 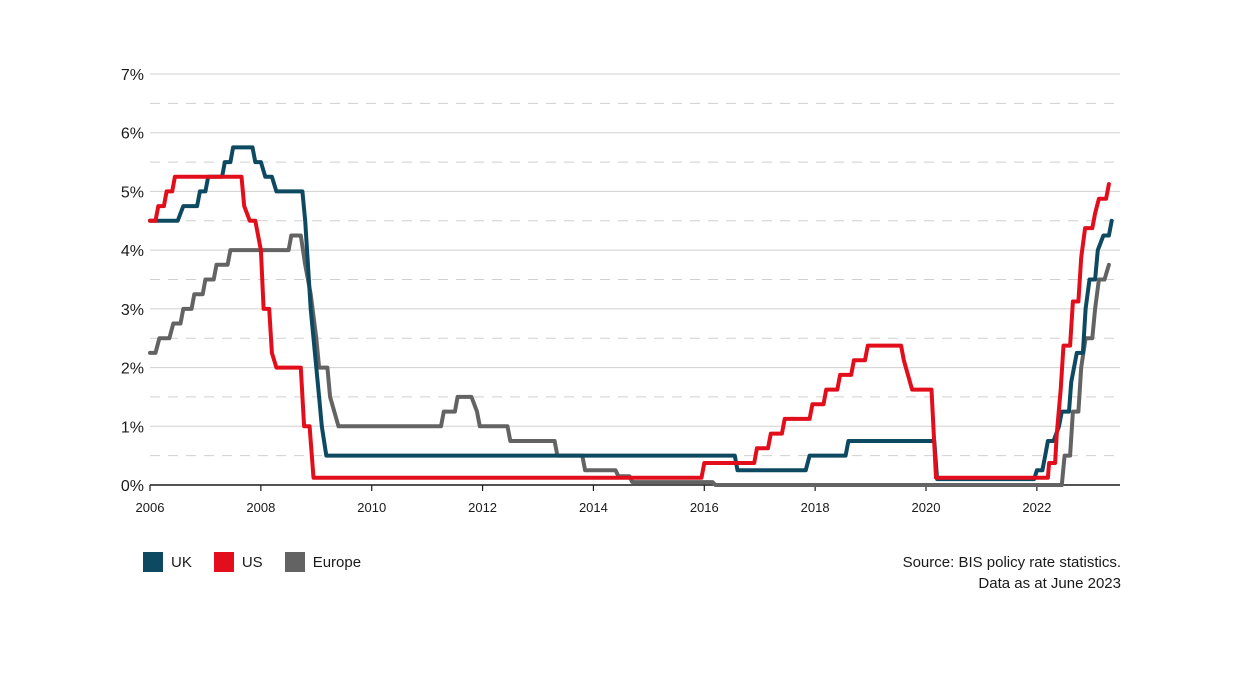 I want to click on x-tick-labels: 2006 2008 2010 2012 2014 2016 2018 2020 2022, so click(x=593, y=500).